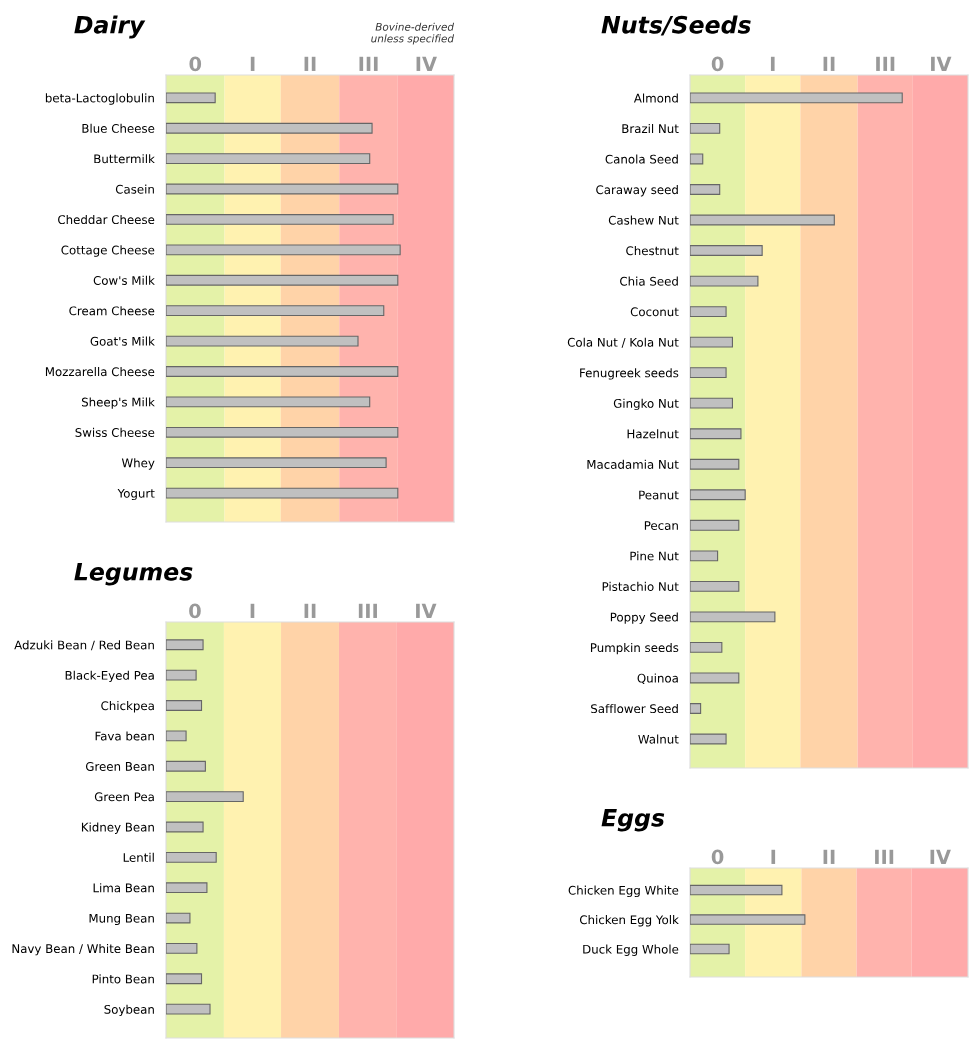 The height and width of the screenshot is (1050, 976). I want to click on y-tick-label: Blue Cheese, so click(118, 128).